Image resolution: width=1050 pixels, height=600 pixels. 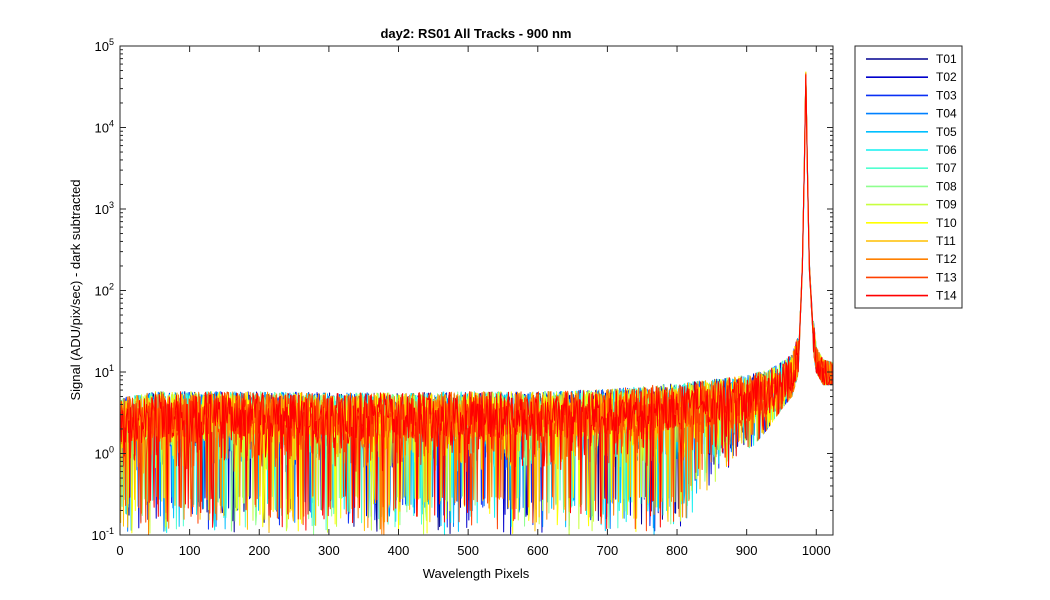 I want to click on y-tick-label: 10¹, so click(x=104, y=371).